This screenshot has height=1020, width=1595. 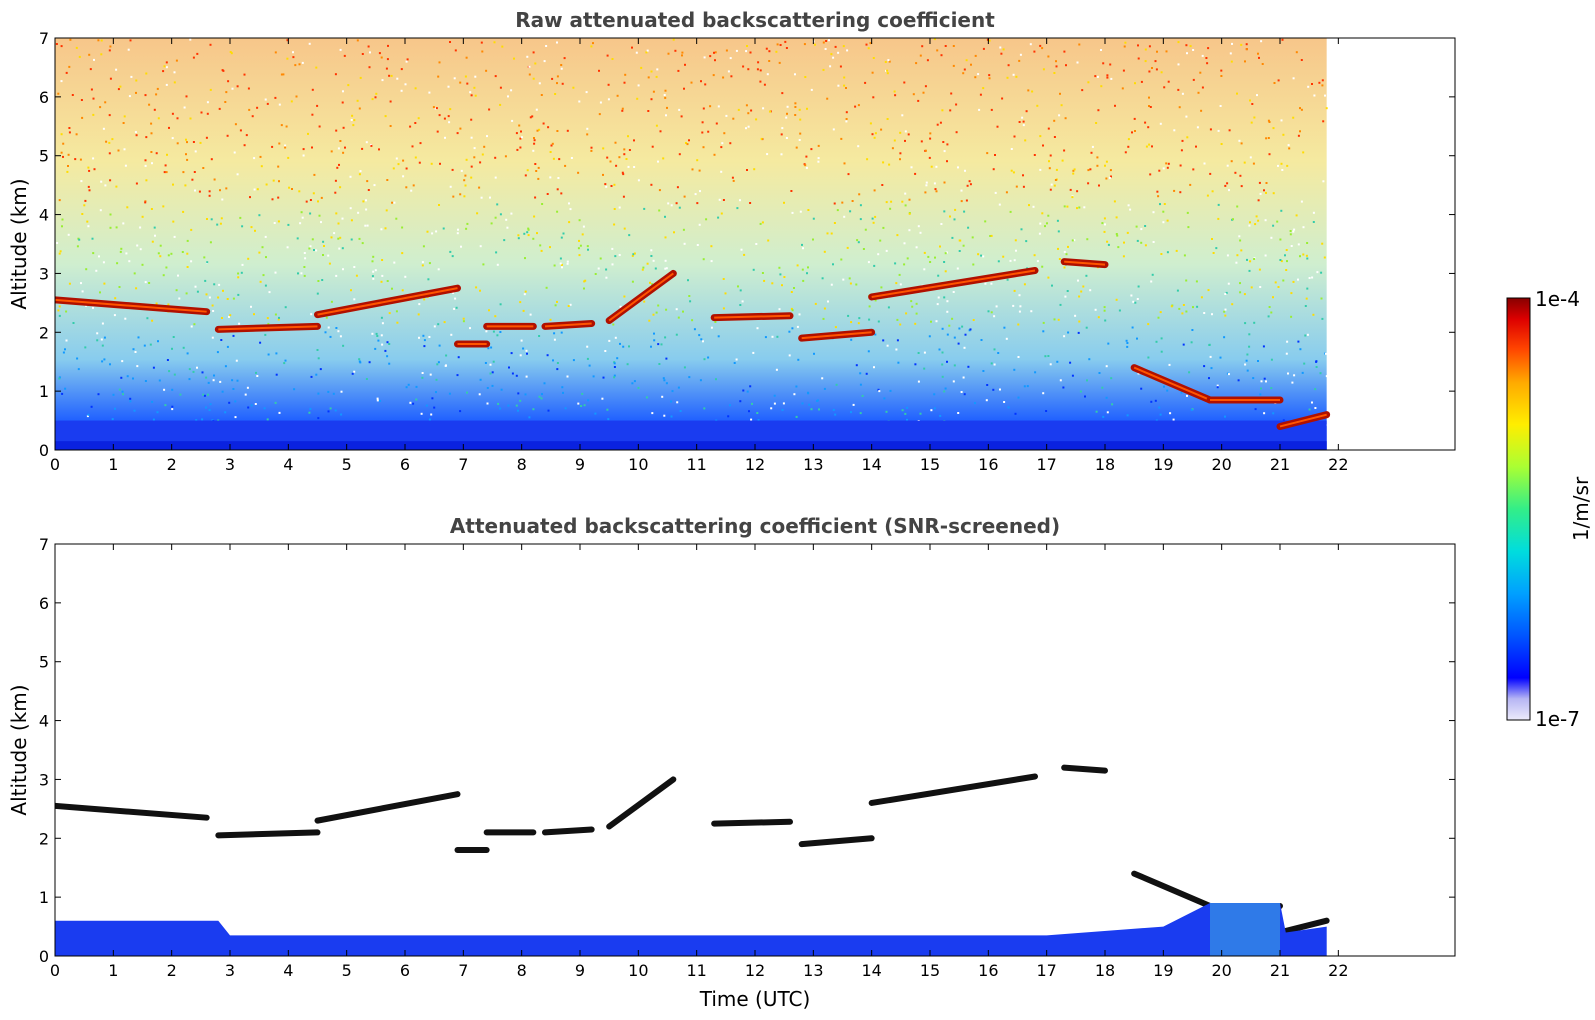 I want to click on x-tick-label: 16, so click(x=988, y=970).